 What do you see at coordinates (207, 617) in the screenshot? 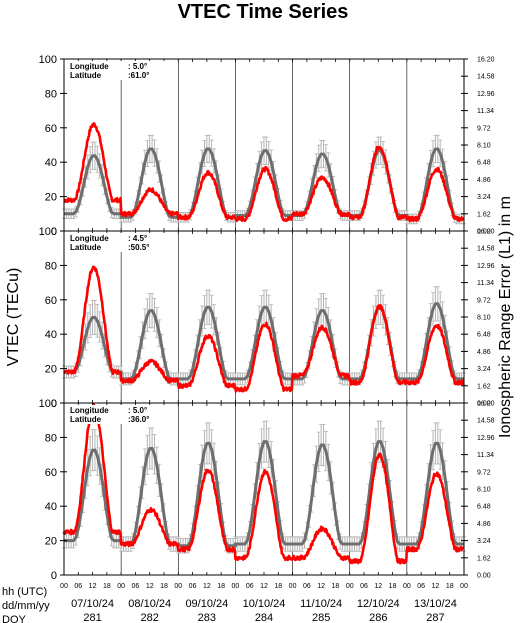
I see `doy-label: 283` at bounding box center [207, 617].